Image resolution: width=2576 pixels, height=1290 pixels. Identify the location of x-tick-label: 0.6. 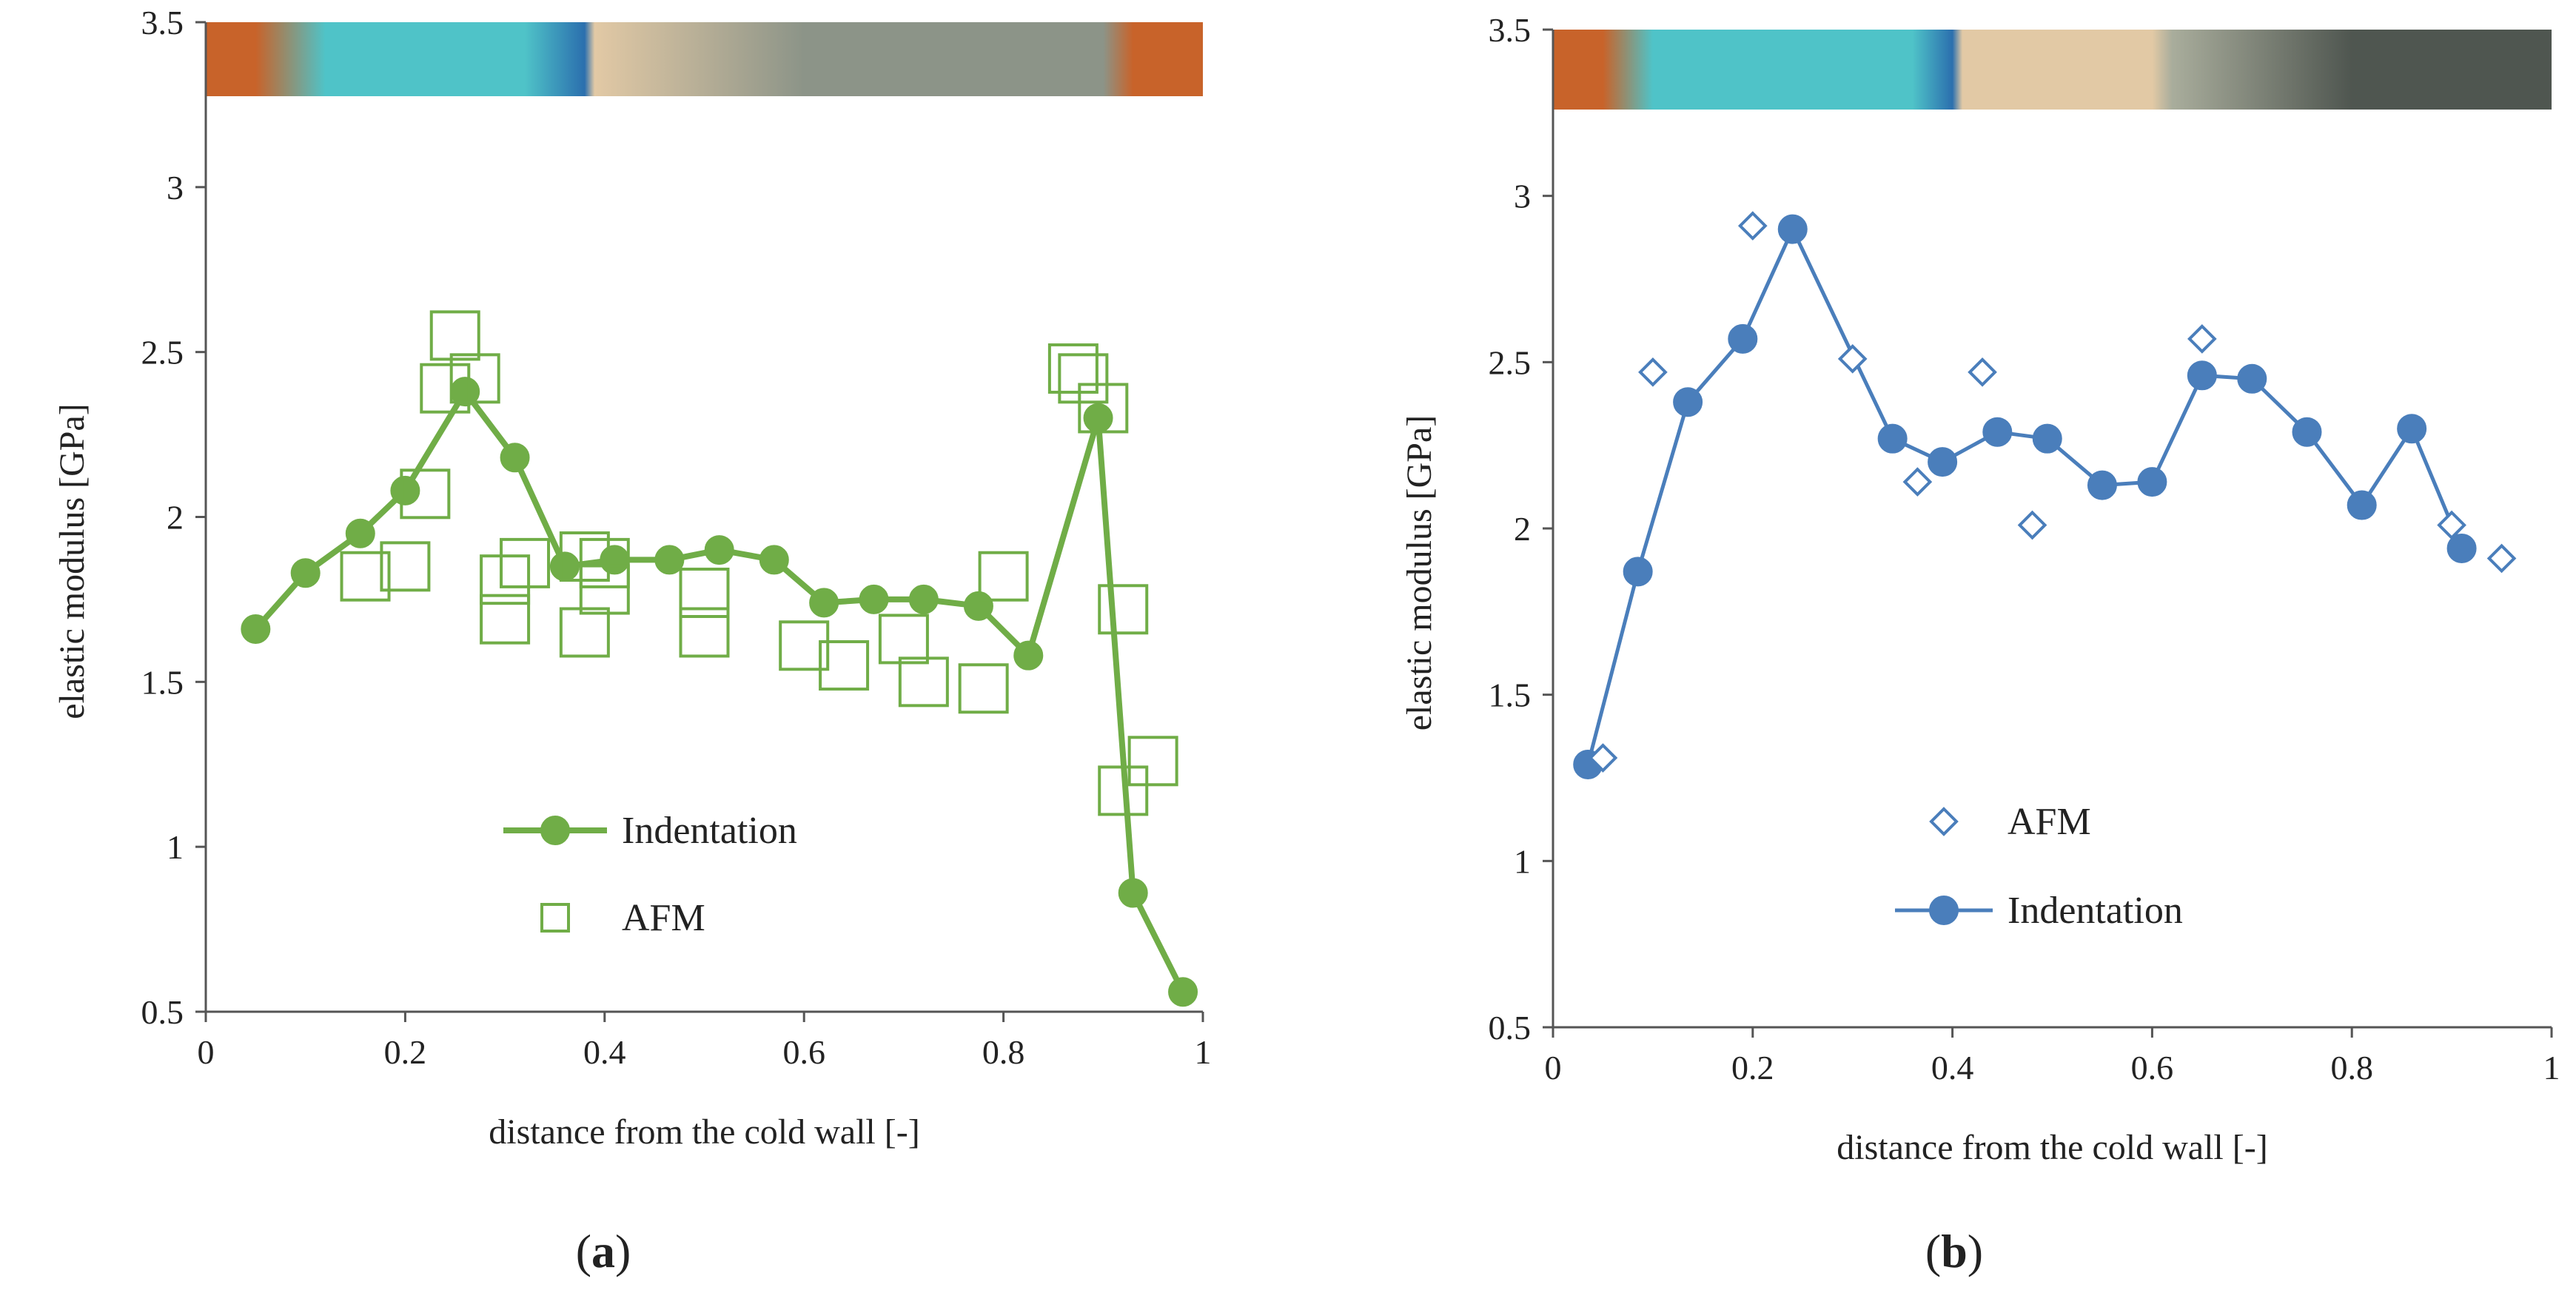
(803, 1052).